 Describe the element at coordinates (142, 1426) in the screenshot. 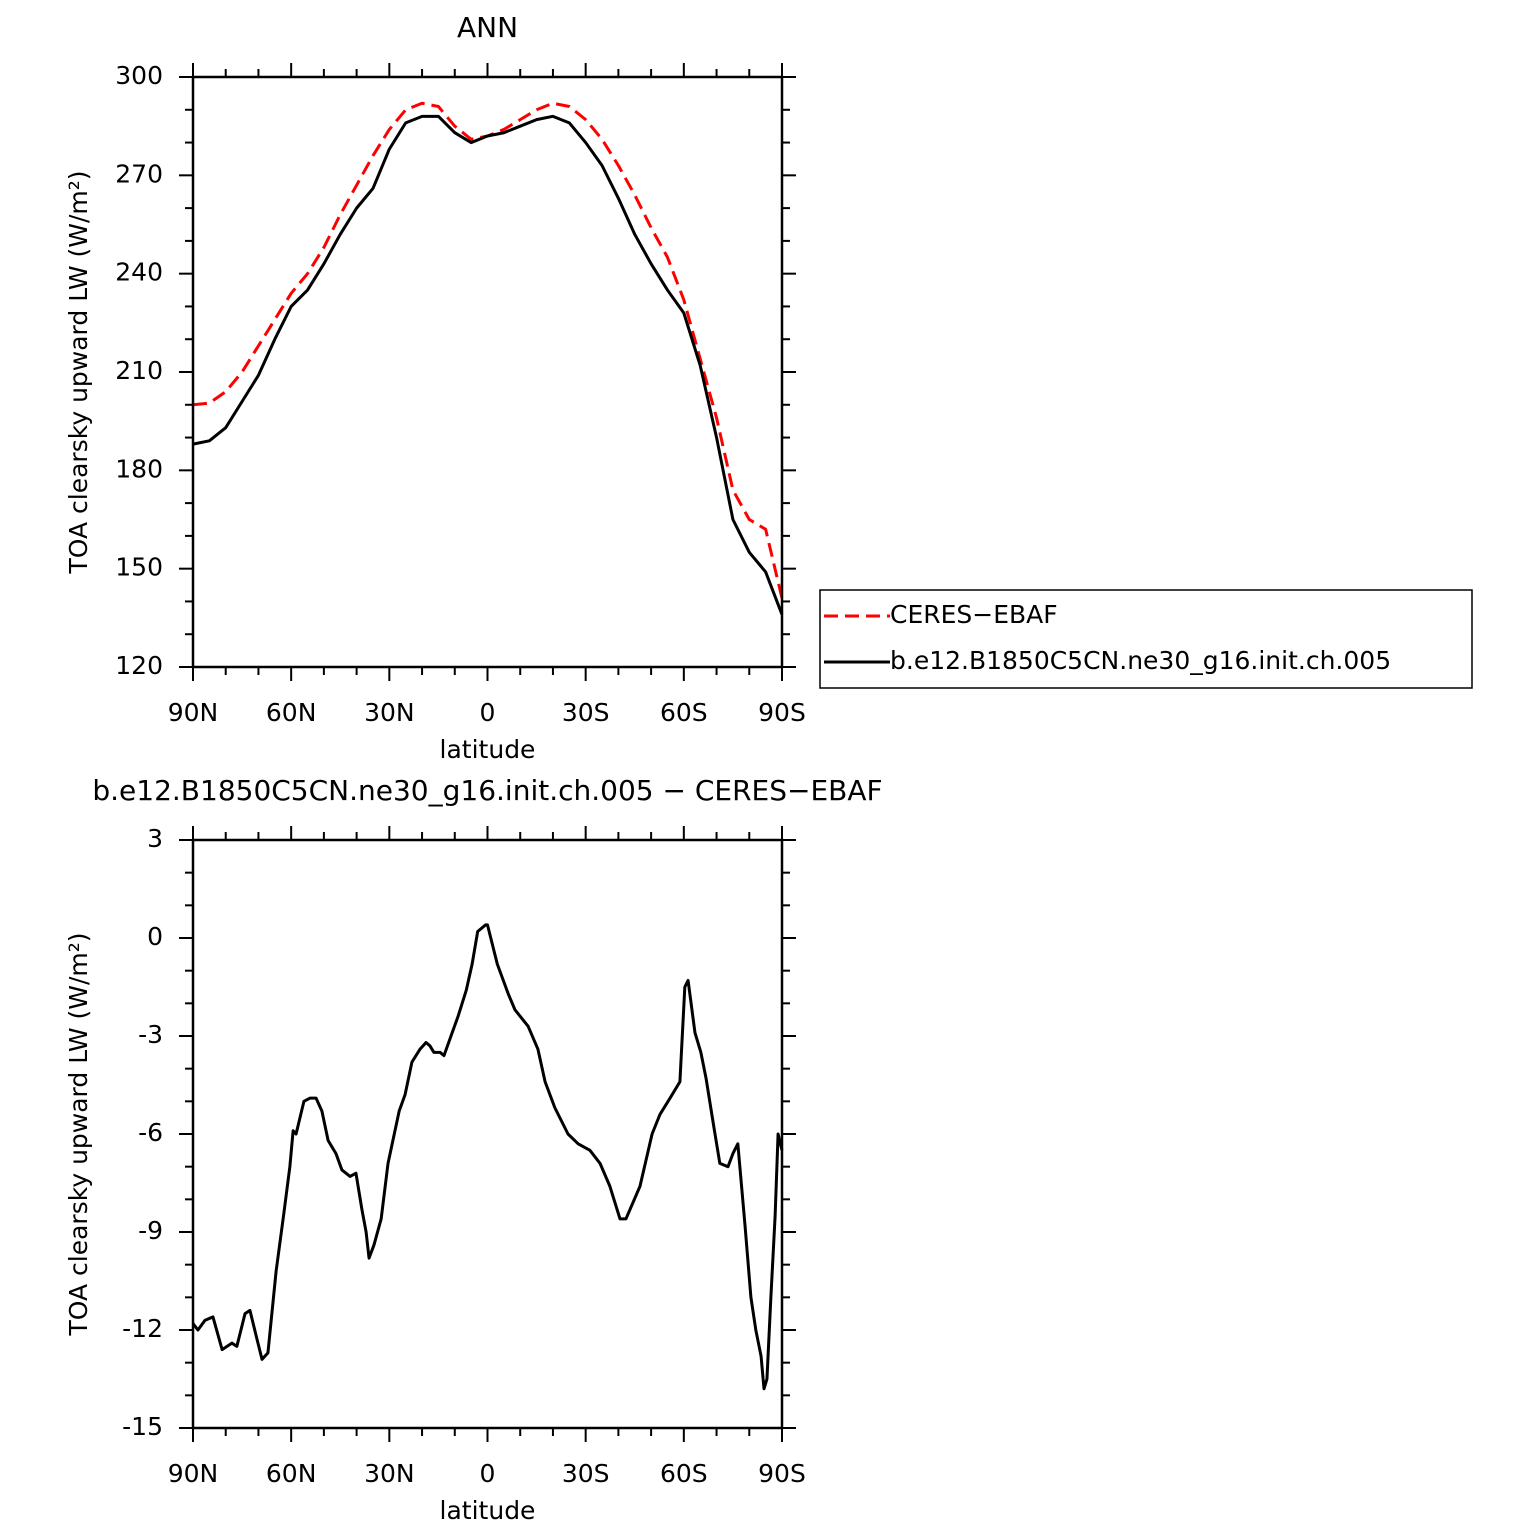

I see `y-tick-label: -15` at that location.